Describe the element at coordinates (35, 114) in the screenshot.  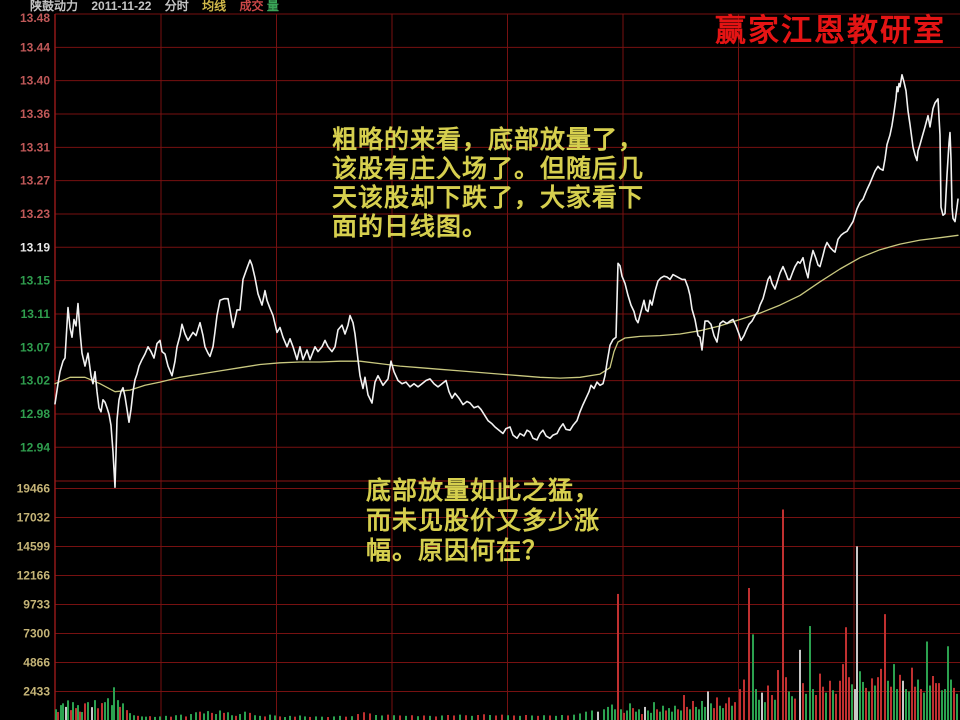
I see `price-tick-label: 13.36` at that location.